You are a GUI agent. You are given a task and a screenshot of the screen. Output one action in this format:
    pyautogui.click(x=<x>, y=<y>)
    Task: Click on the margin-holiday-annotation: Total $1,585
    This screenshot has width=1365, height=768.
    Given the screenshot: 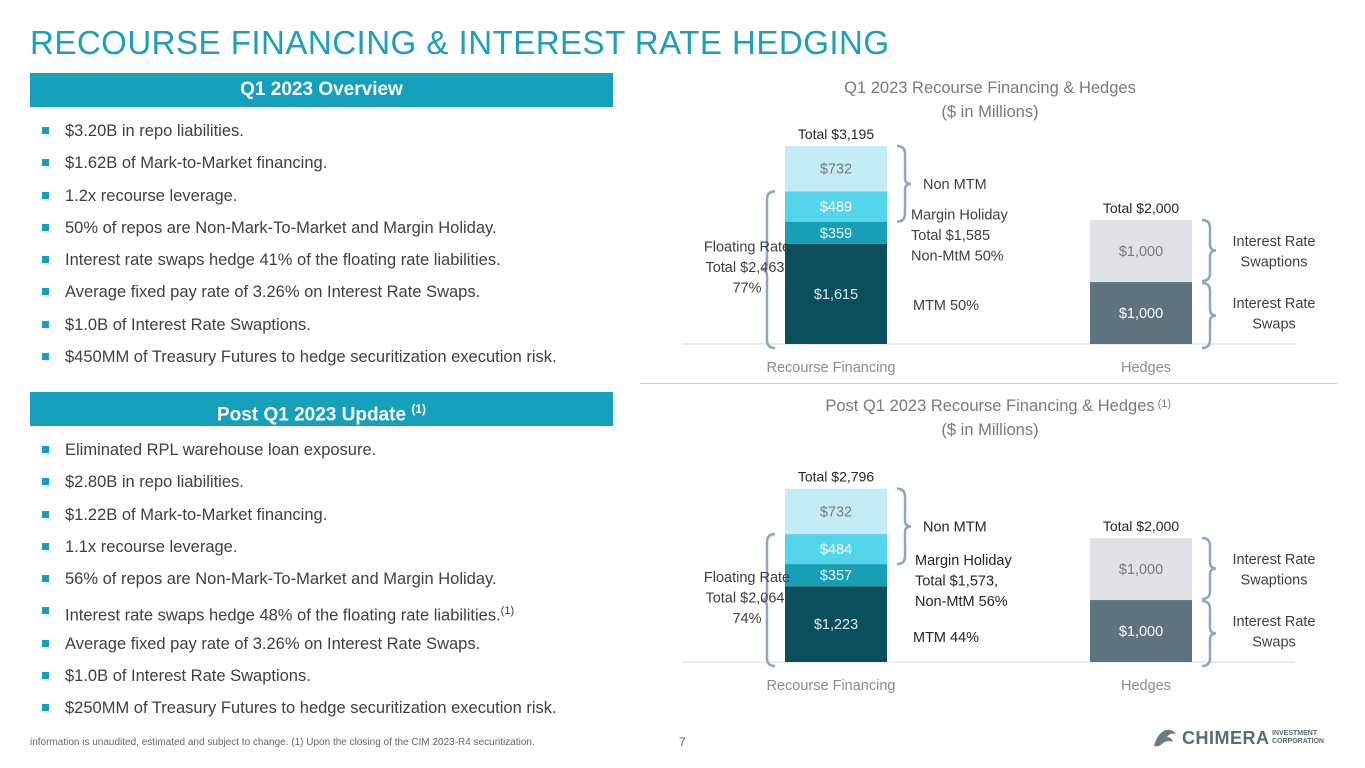 What is the action you would take?
    pyautogui.click(x=950, y=236)
    